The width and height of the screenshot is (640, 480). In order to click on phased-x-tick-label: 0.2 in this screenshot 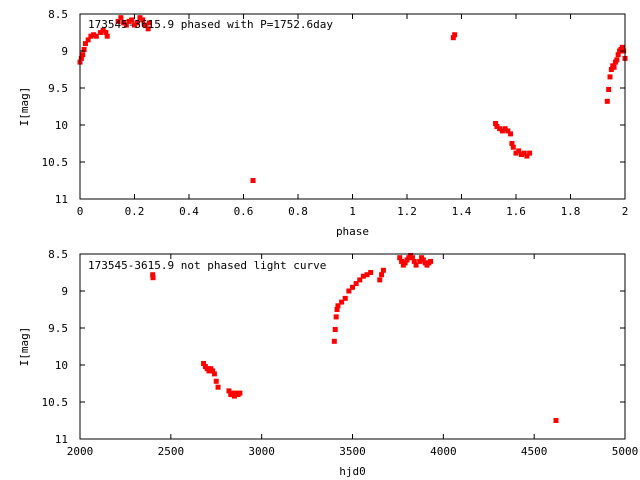, I will do `click(135, 211)`.